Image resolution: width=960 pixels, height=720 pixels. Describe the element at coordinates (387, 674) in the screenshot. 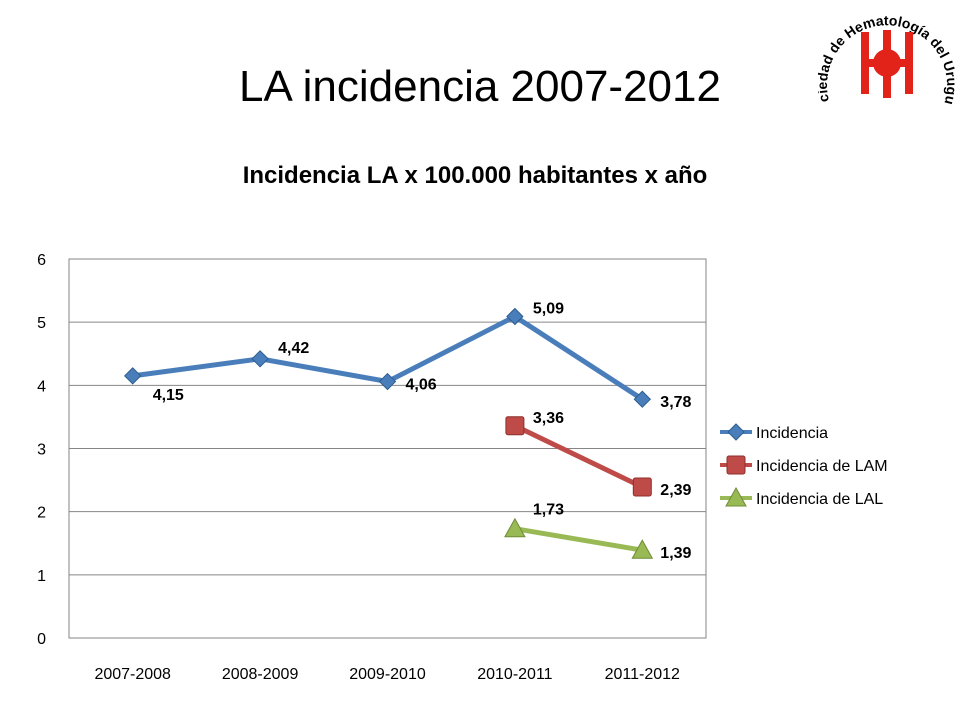

I see `x-tick-label: 2009-2010` at that location.